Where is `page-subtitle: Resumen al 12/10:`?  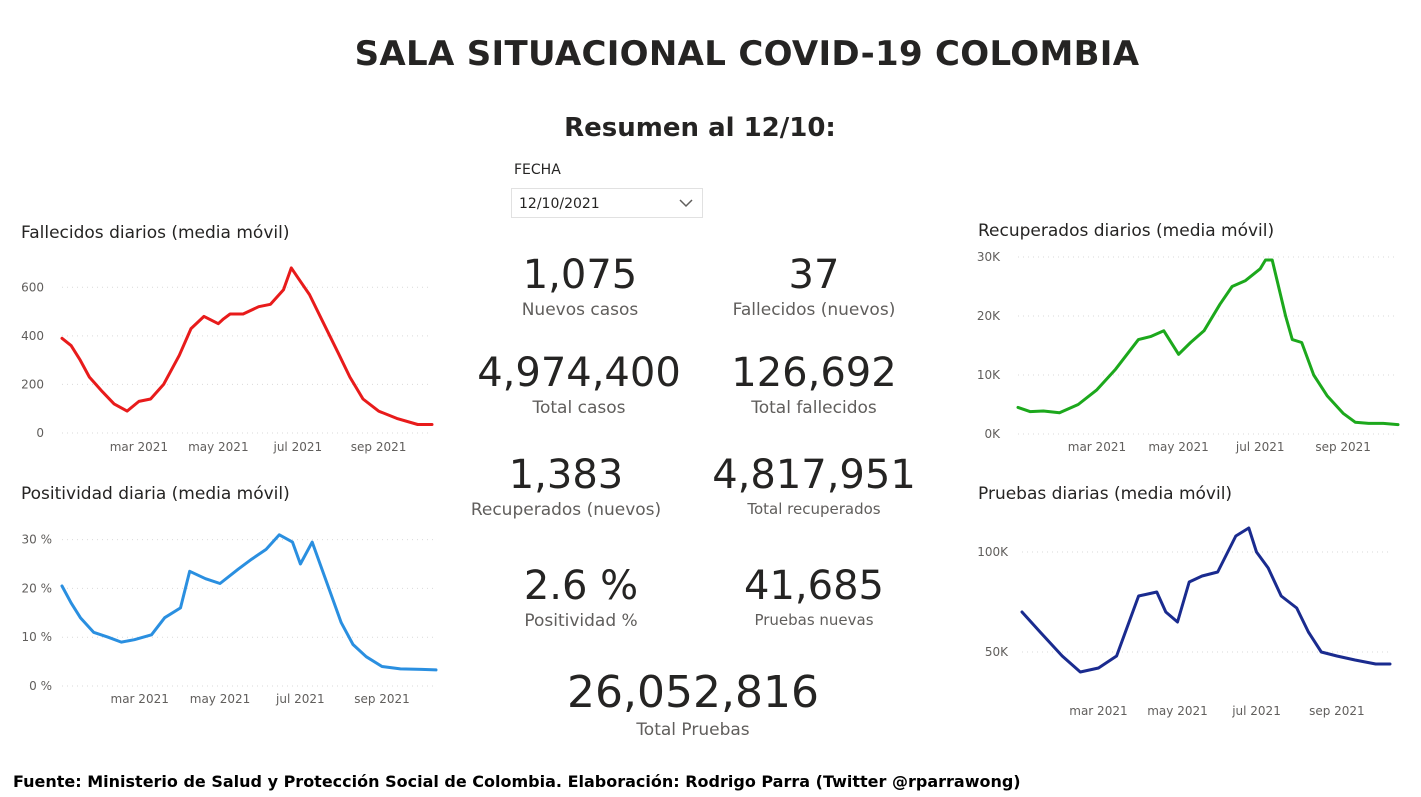 page-subtitle: Resumen al 12/10: is located at coordinates (700, 128).